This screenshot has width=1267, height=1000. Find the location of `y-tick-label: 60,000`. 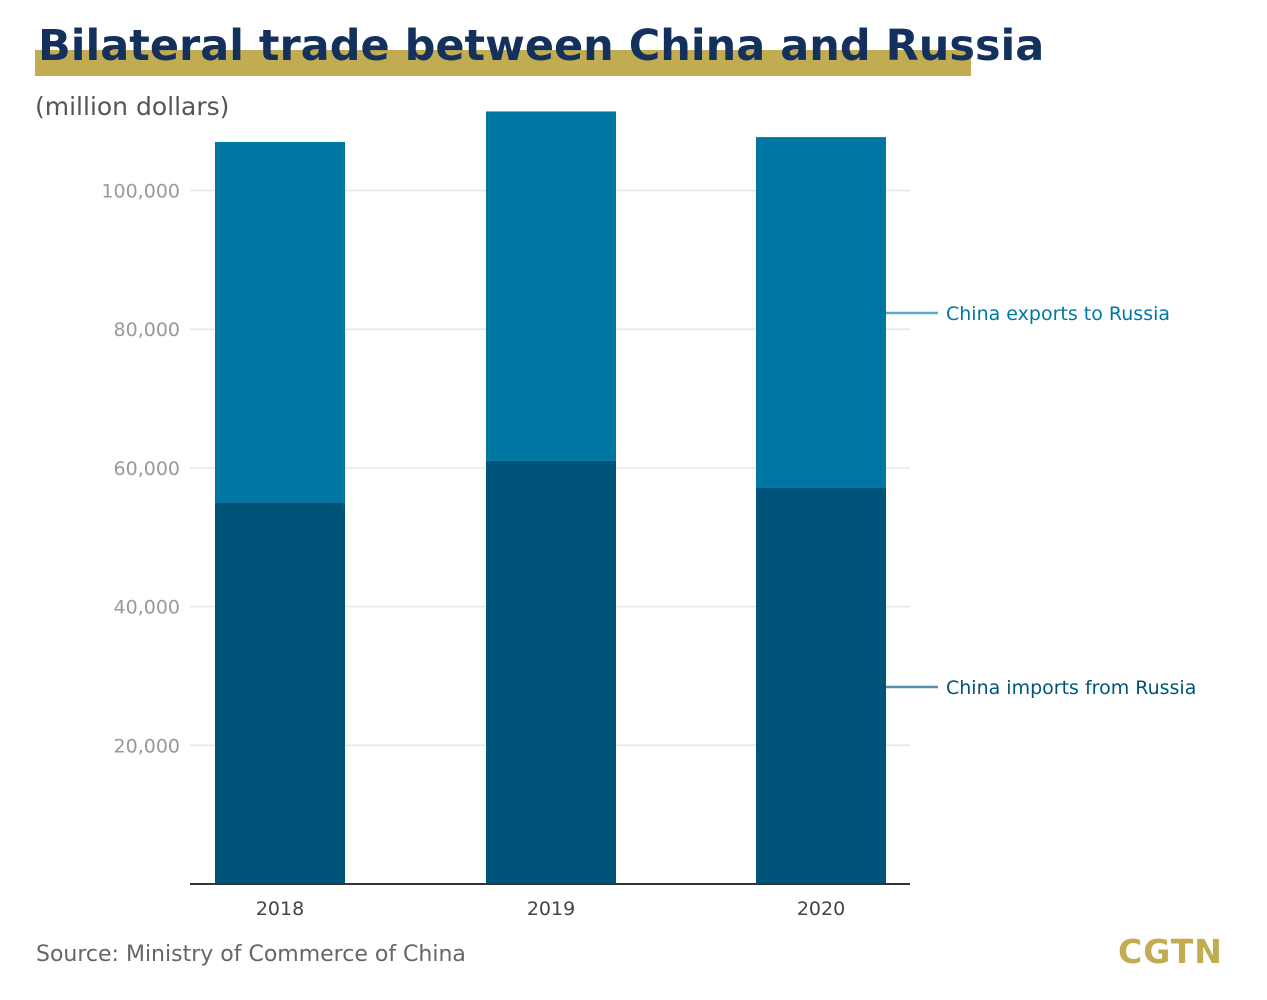

y-tick-label: 60,000 is located at coordinates (147, 469).